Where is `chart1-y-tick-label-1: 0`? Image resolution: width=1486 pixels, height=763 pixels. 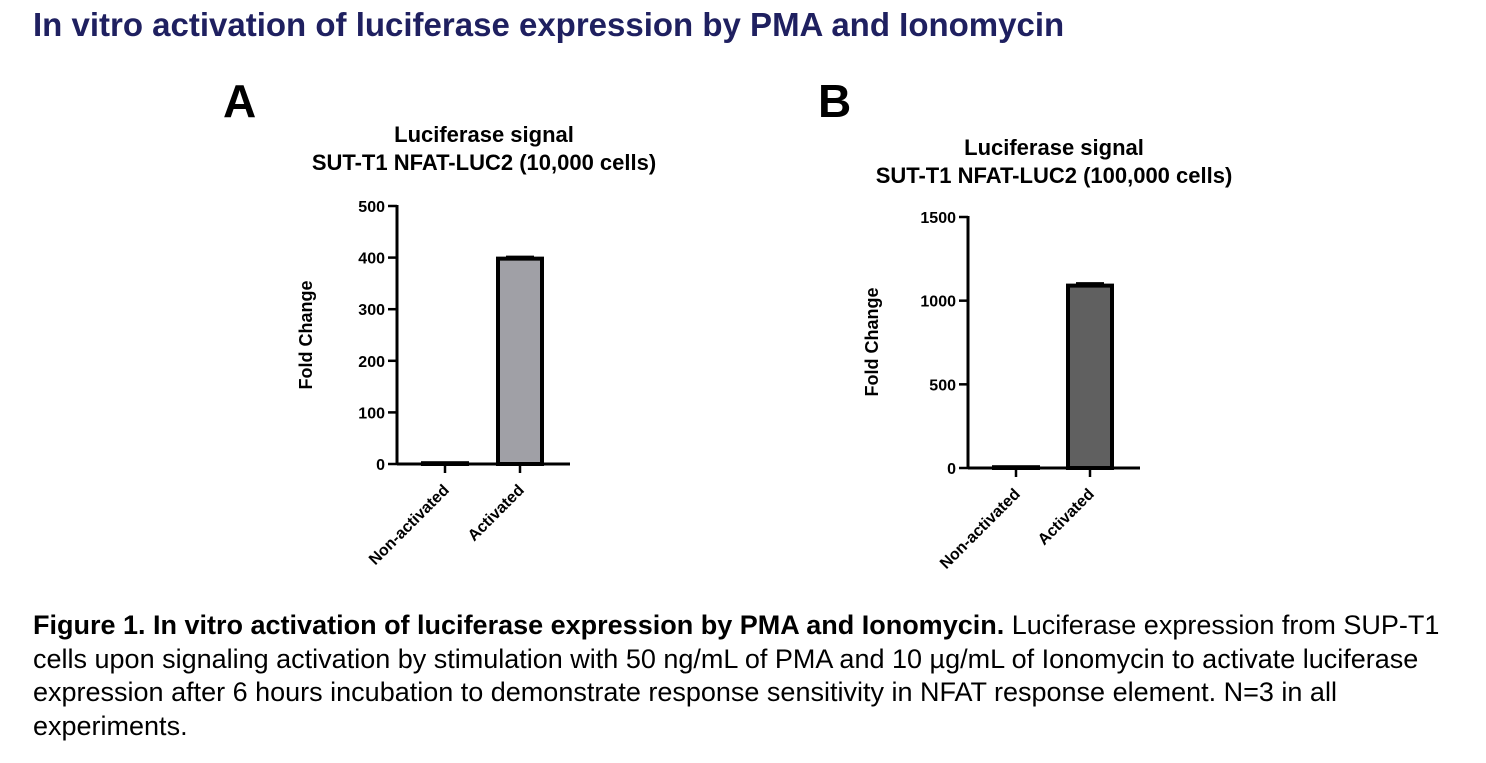
chart1-y-tick-label-1: 0 is located at coordinates (380, 465).